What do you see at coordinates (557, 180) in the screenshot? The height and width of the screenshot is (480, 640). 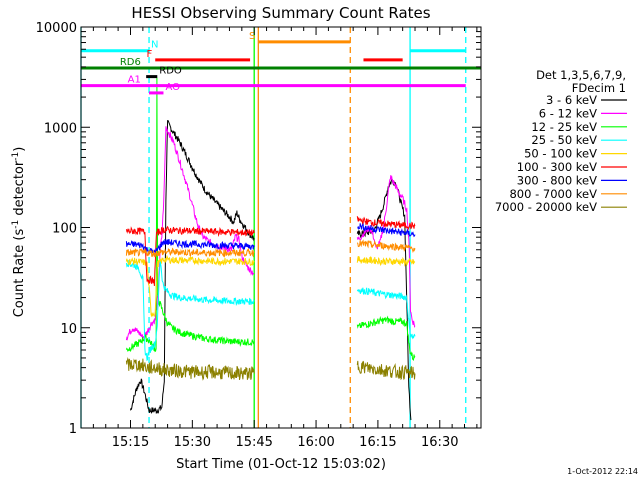 I see `legend-label-7: 300 - 800 keV` at bounding box center [557, 180].